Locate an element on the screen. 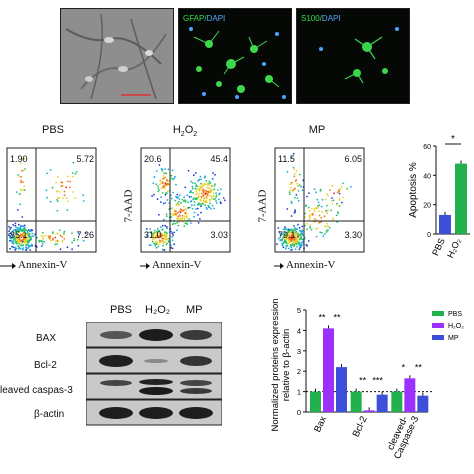 Image resolution: width=474 pixels, height=474 pixels. quad-lr: 3.03 is located at coordinates (219, 235).